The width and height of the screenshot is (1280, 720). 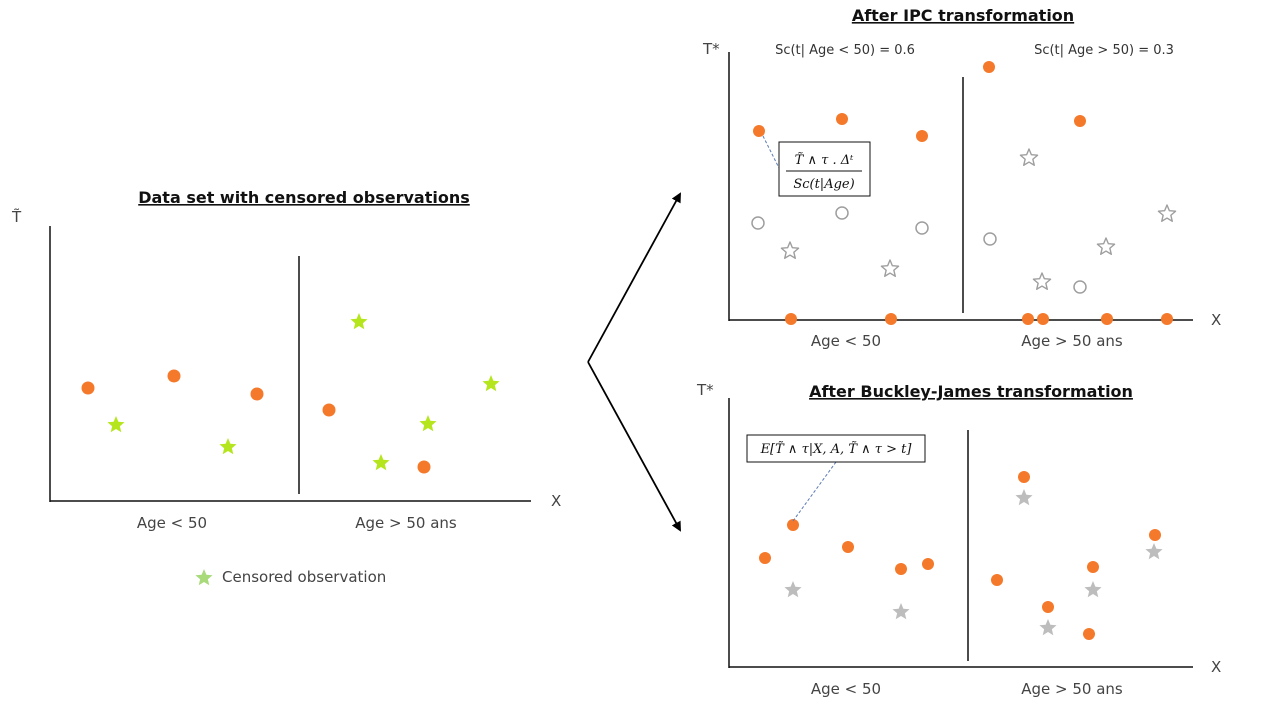 I want to click on ipc-y-axis-label: T*, so click(x=711, y=49).